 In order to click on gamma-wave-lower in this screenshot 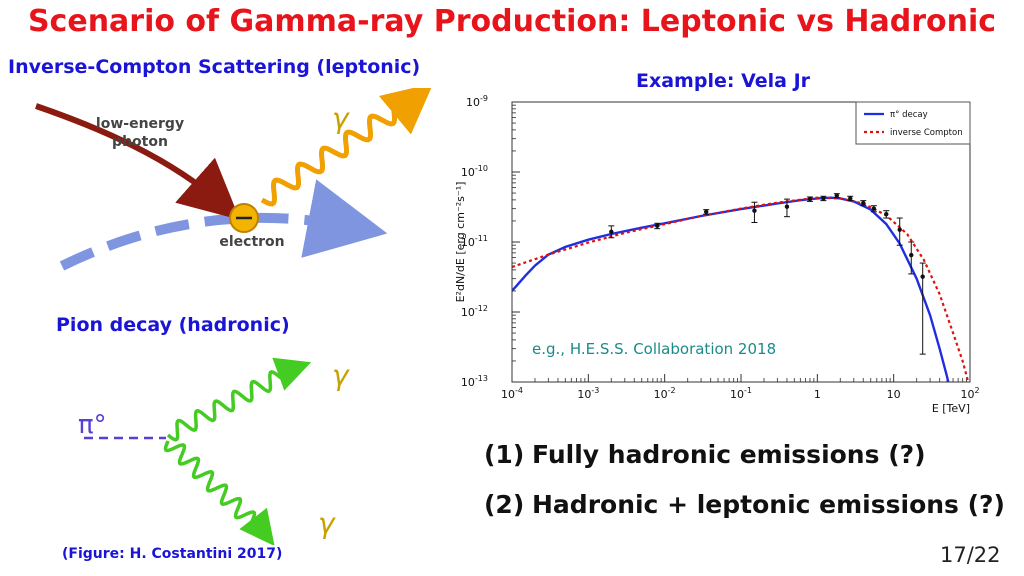, I will do `click(219, 492)`.